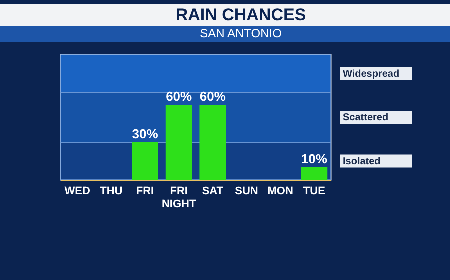 This screenshot has width=450, height=280. I want to click on x-tick-label: FRI NIGHT, so click(179, 198).